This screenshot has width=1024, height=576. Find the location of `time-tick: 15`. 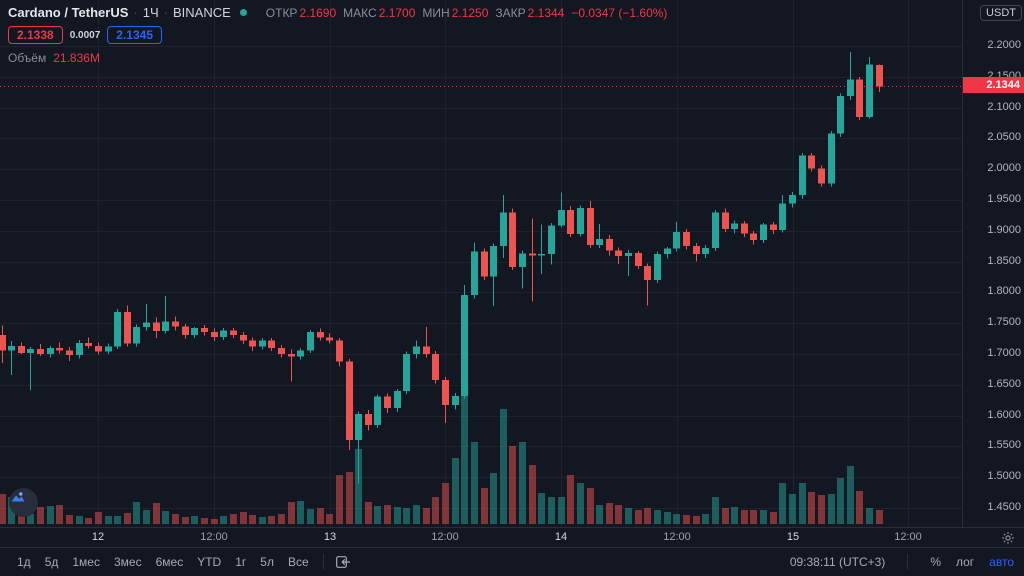

time-tick: 15 is located at coordinates (793, 537).